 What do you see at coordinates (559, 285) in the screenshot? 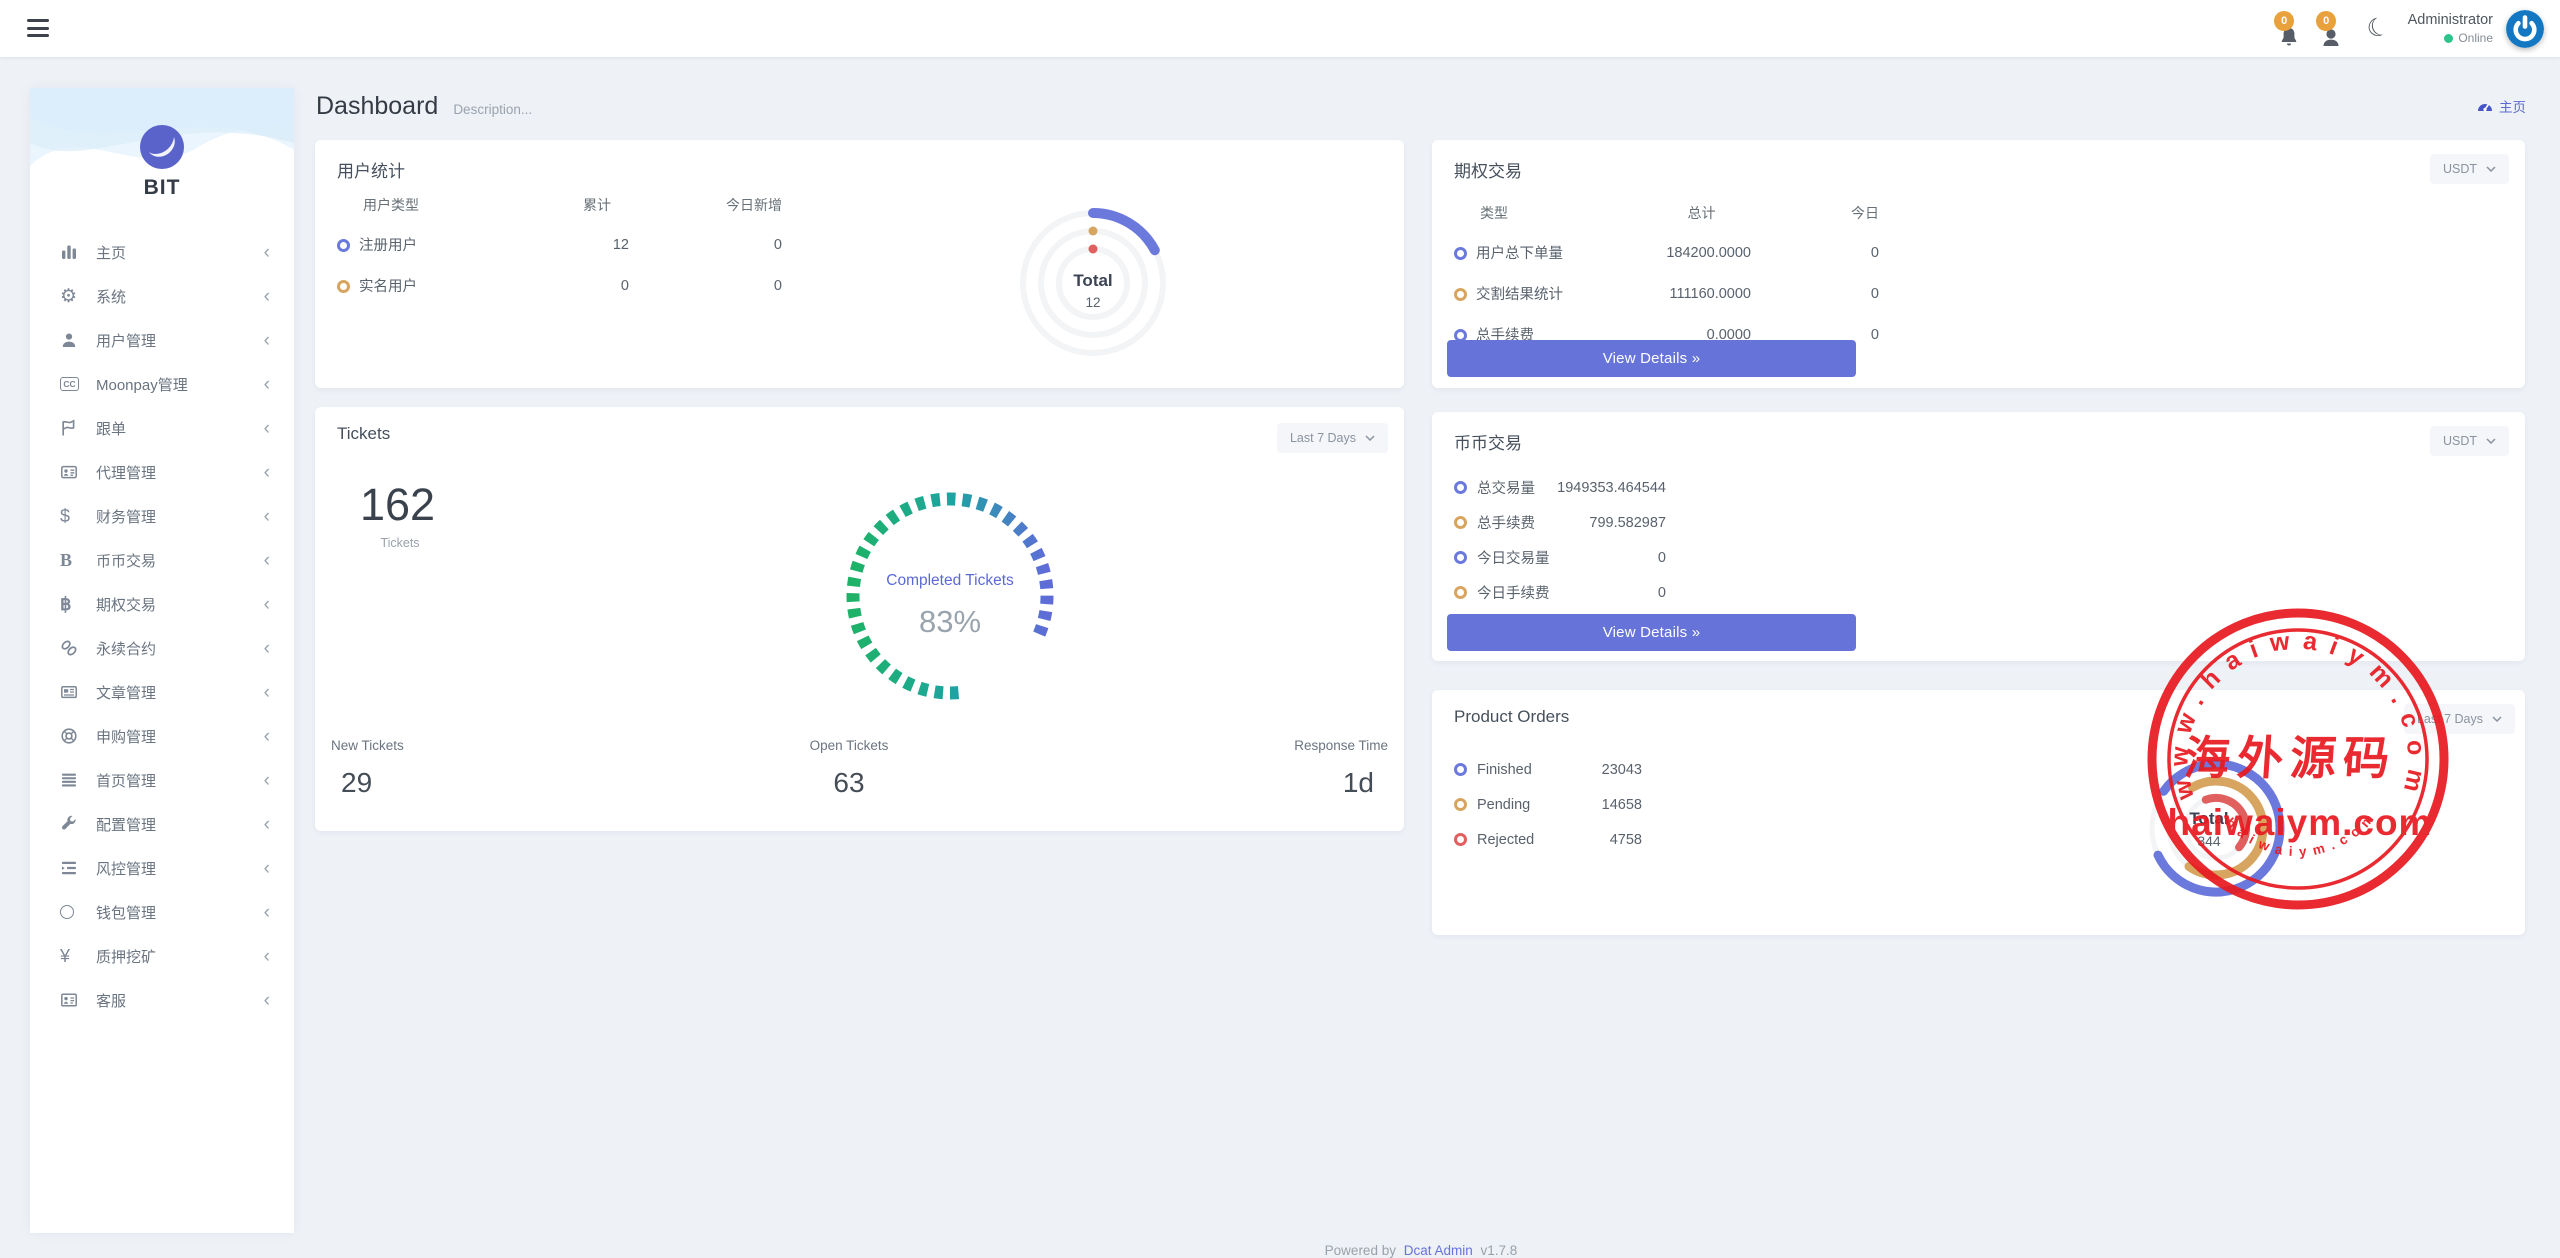
I see `table-row: 实名用户 0 0` at bounding box center [559, 285].